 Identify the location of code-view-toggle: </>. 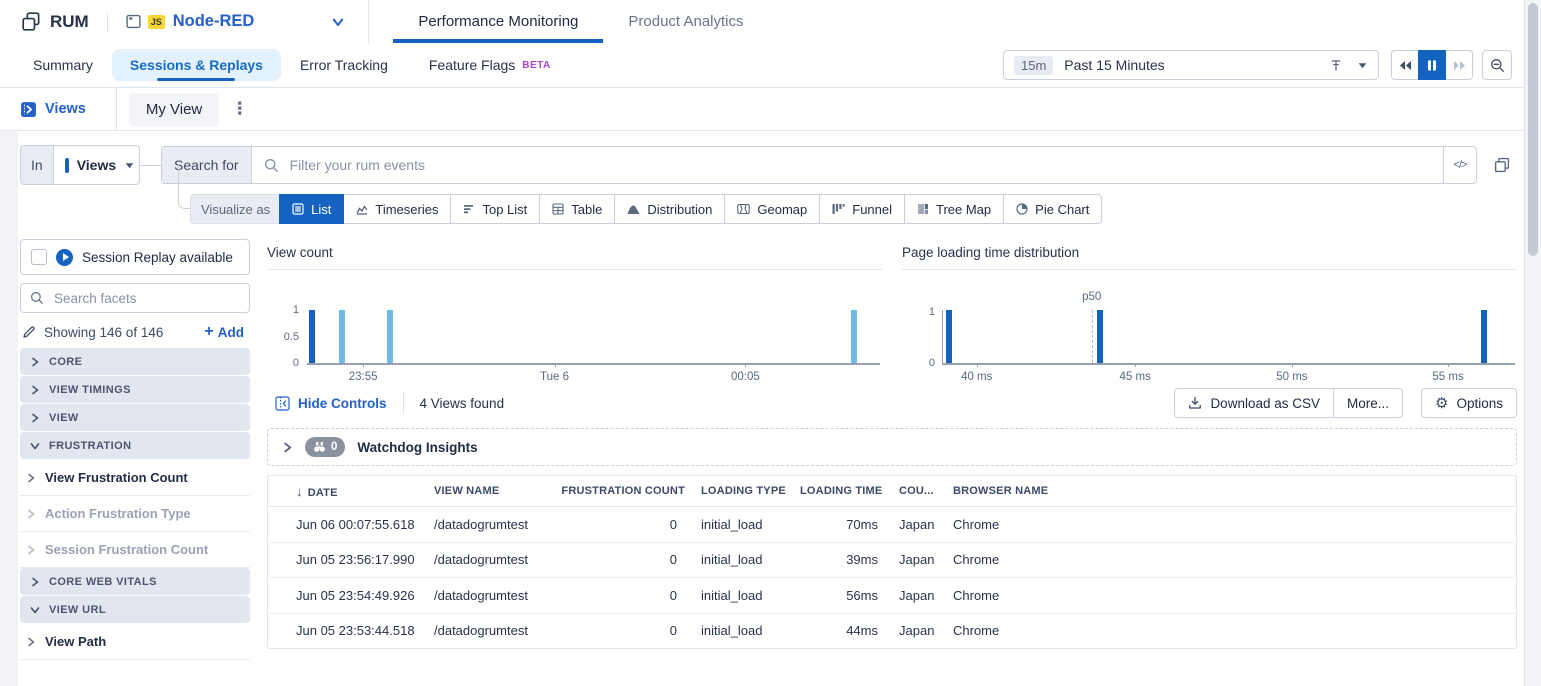
(1459, 165).